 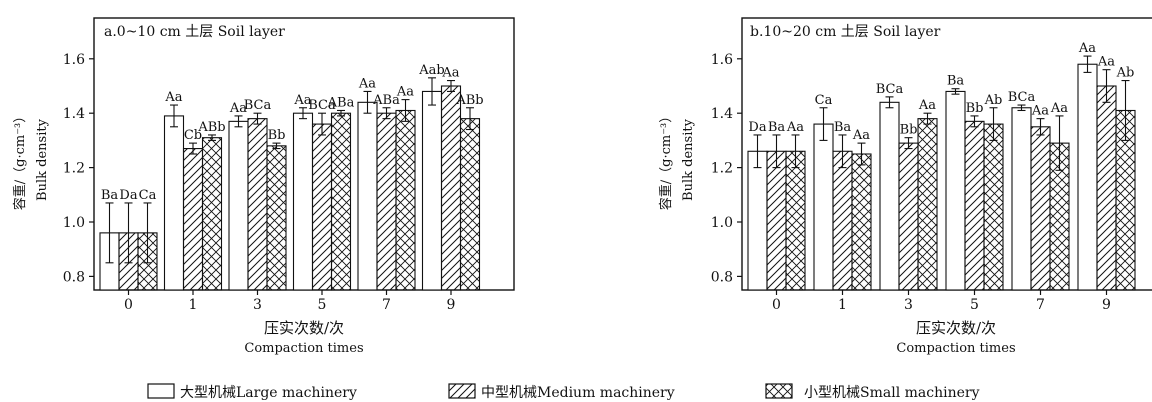 What do you see at coordinates (824, 100) in the screenshot?
I see `significance-label: Ca` at bounding box center [824, 100].